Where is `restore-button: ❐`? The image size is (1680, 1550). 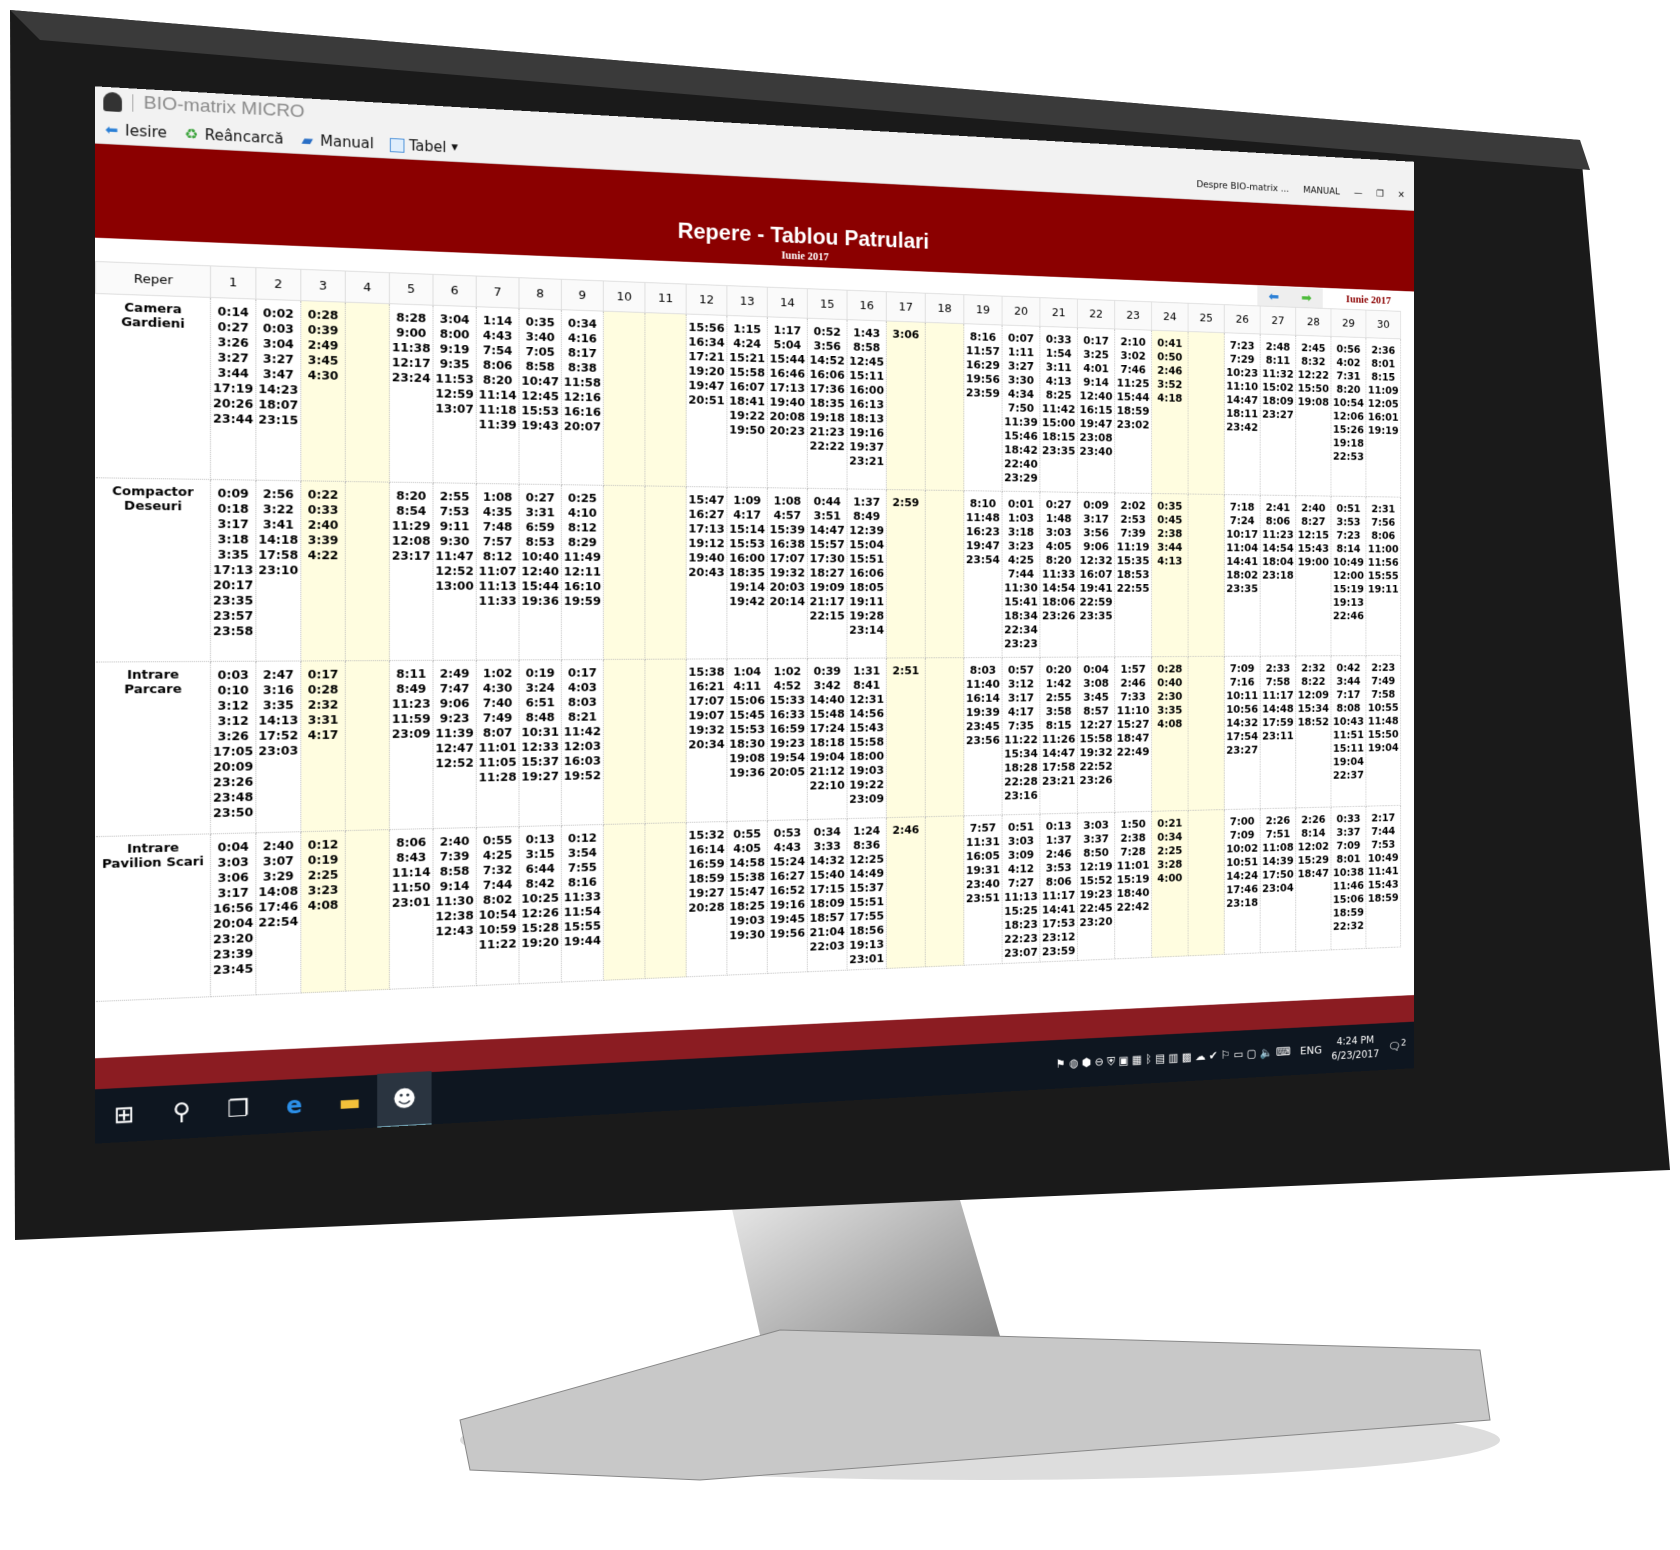 restore-button: ❐ is located at coordinates (1380, 194).